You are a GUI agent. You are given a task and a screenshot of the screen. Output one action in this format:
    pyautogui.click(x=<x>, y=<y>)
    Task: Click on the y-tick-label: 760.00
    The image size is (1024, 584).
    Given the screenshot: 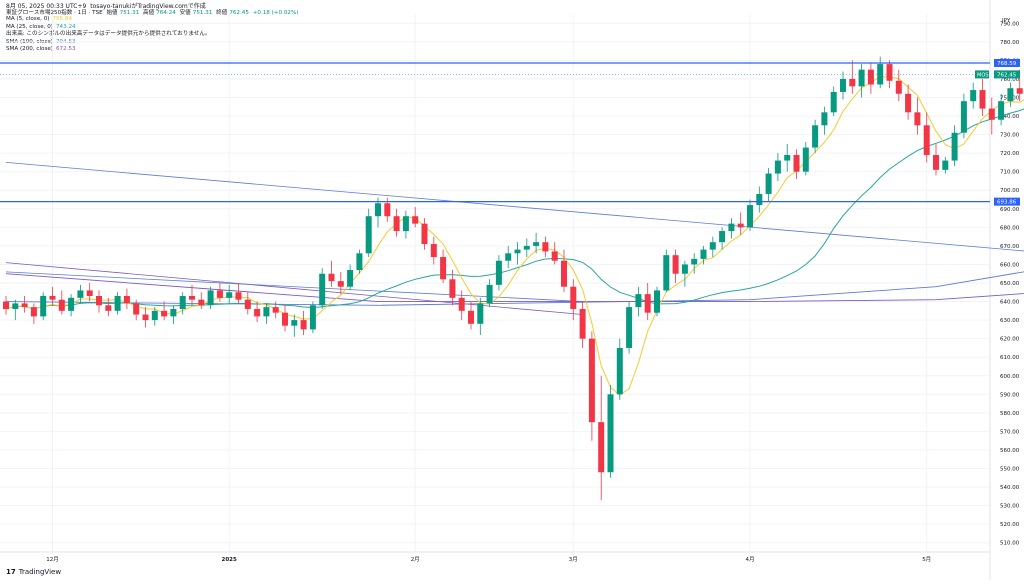 What is the action you would take?
    pyautogui.click(x=1010, y=80)
    